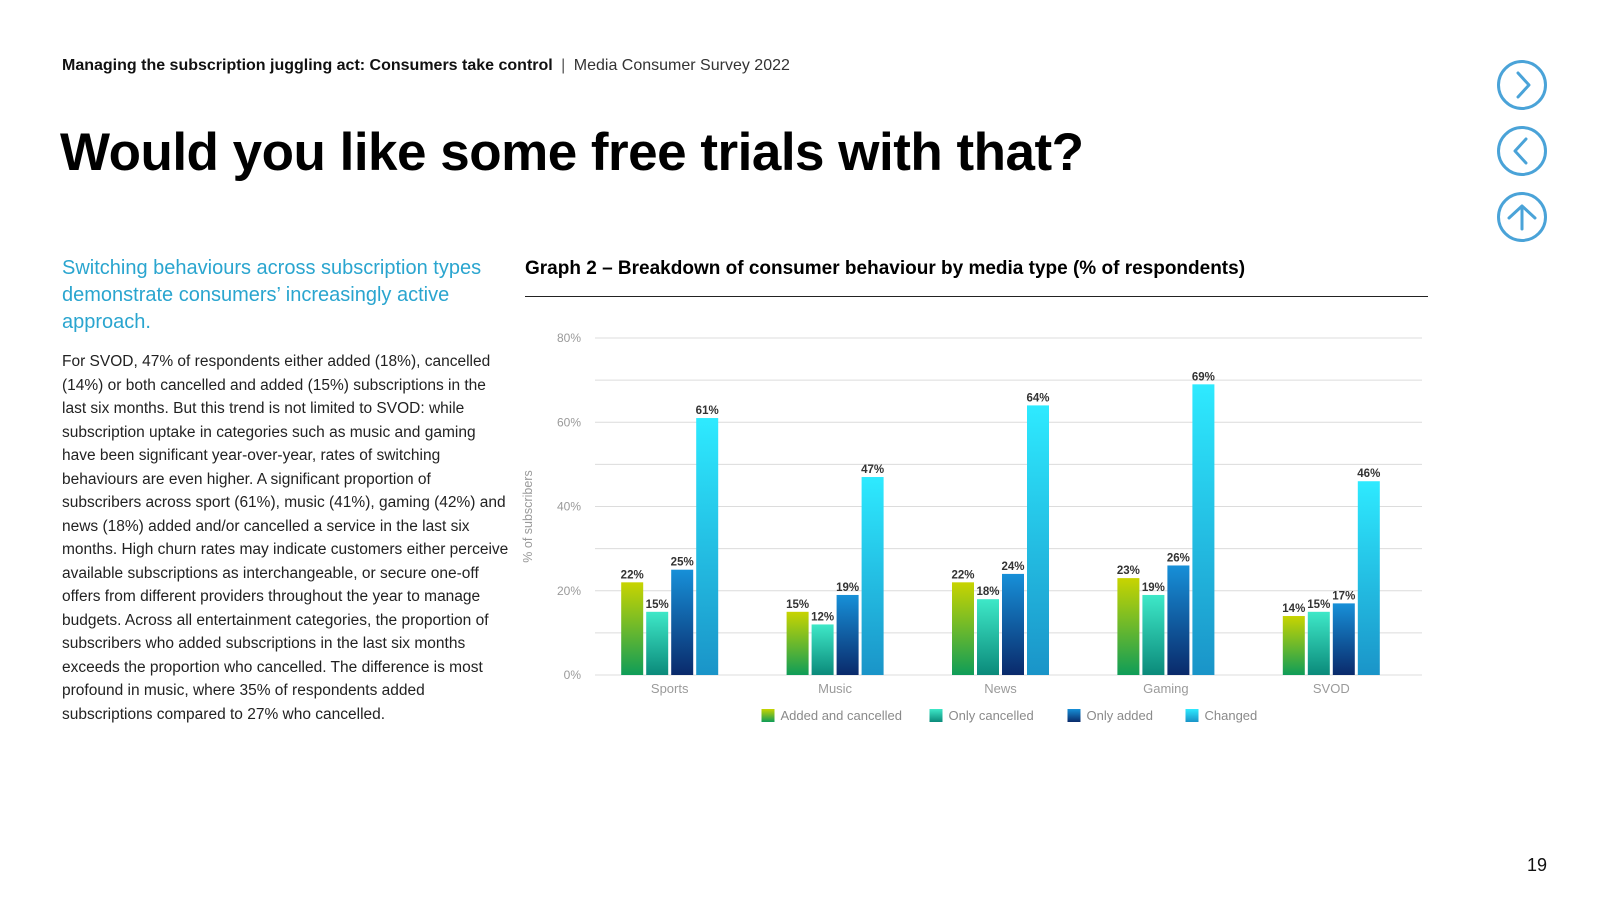 This screenshot has width=1600, height=900. What do you see at coordinates (1000, 688) in the screenshot?
I see `x-tick-label: News` at bounding box center [1000, 688].